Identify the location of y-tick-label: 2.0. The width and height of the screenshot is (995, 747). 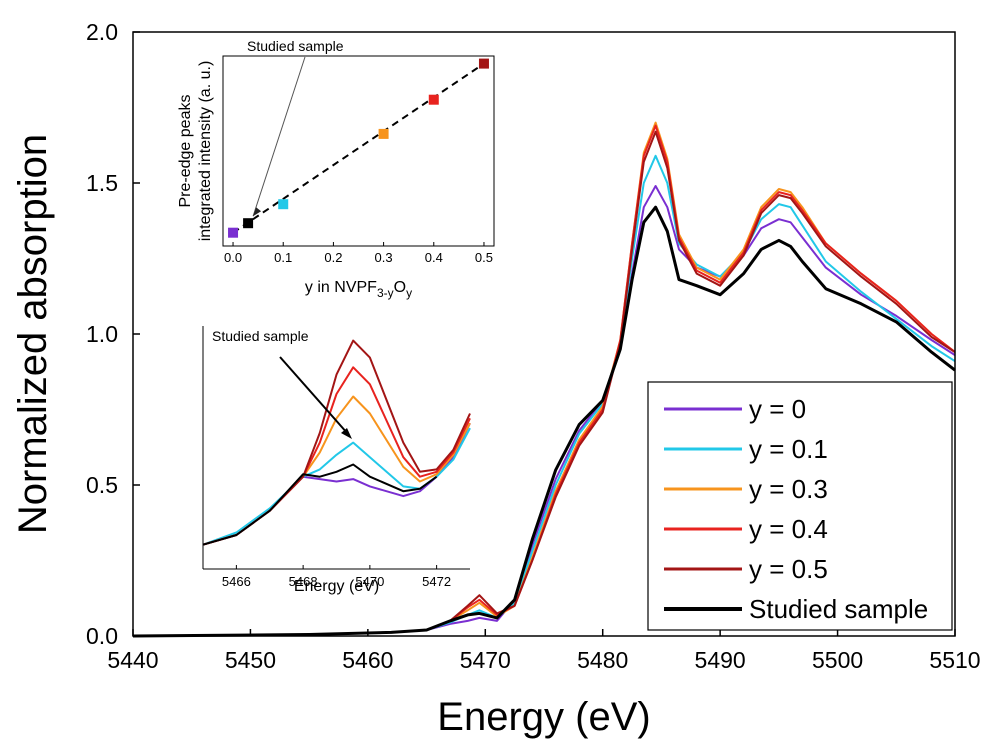
(102, 32).